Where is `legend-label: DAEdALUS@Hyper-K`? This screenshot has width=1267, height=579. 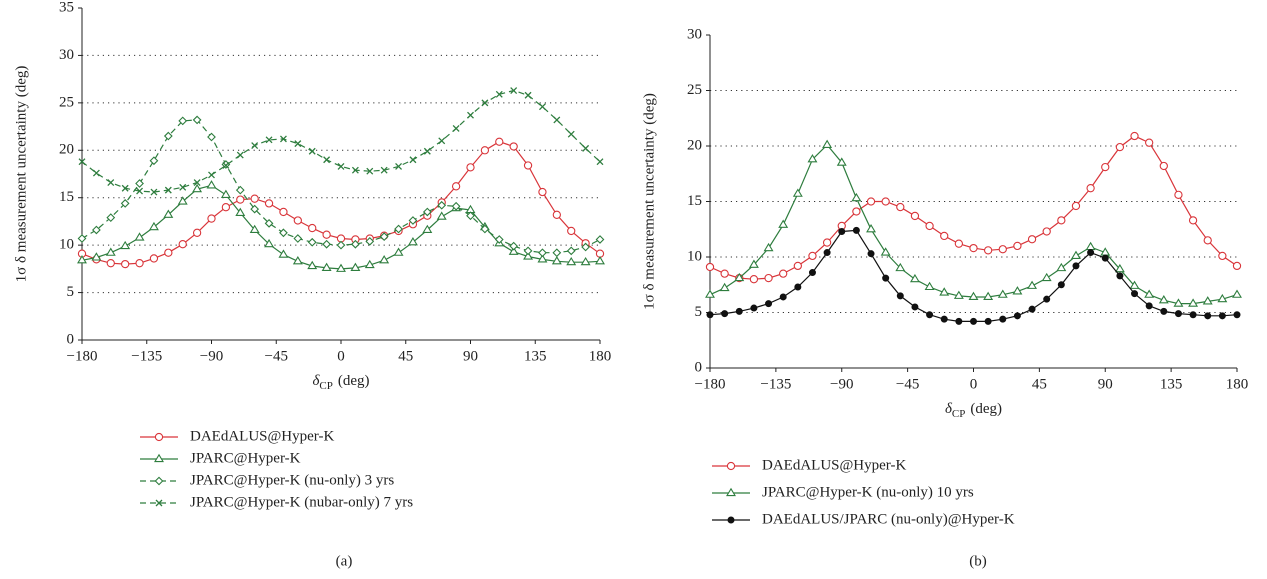 legend-label: DAEdALUS@Hyper-K is located at coordinates (262, 436).